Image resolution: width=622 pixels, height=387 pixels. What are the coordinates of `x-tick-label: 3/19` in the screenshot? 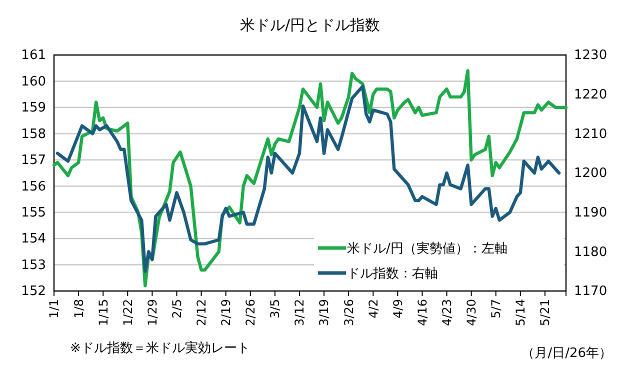 It's located at (324, 312).